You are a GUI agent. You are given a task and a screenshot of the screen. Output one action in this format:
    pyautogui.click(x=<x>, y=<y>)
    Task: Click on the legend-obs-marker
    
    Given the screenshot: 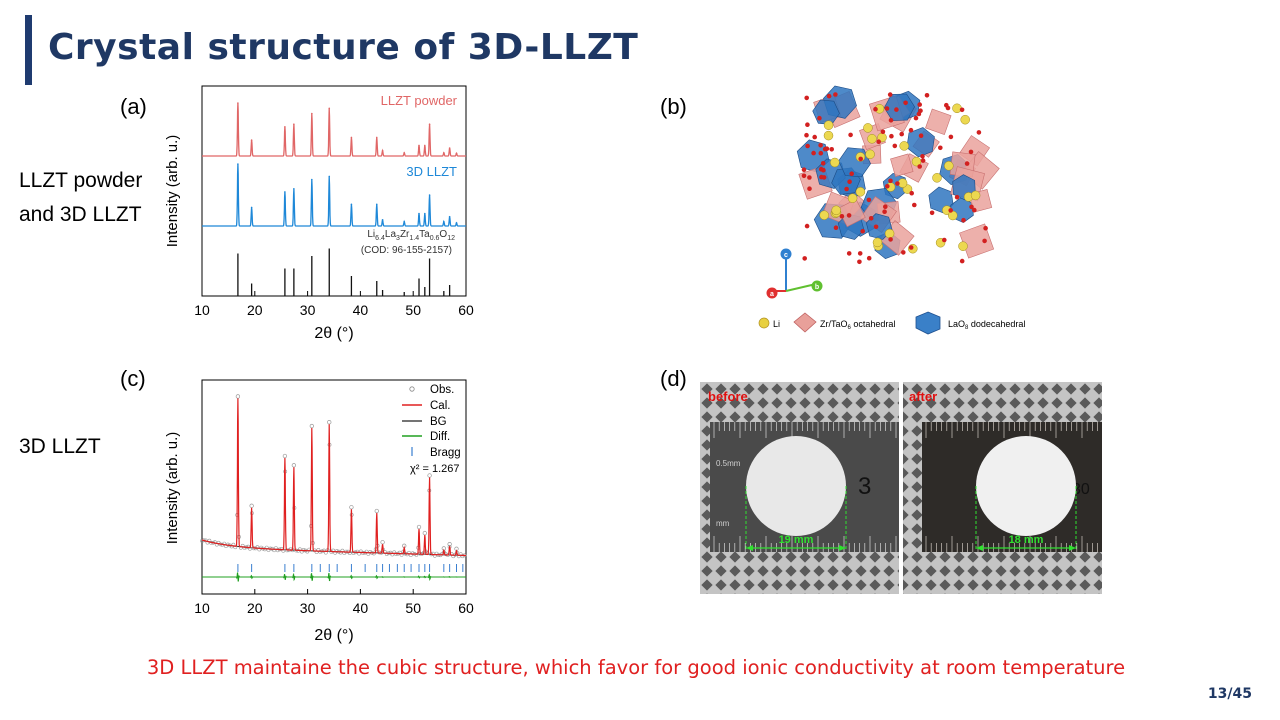 What is the action you would take?
    pyautogui.click(x=412, y=389)
    